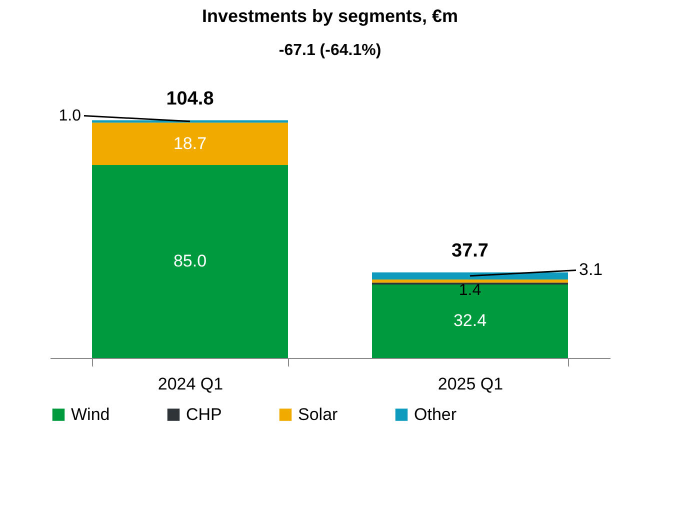 The width and height of the screenshot is (695, 514). I want to click on chart-title: Investments by segments, €m, so click(330, 16).